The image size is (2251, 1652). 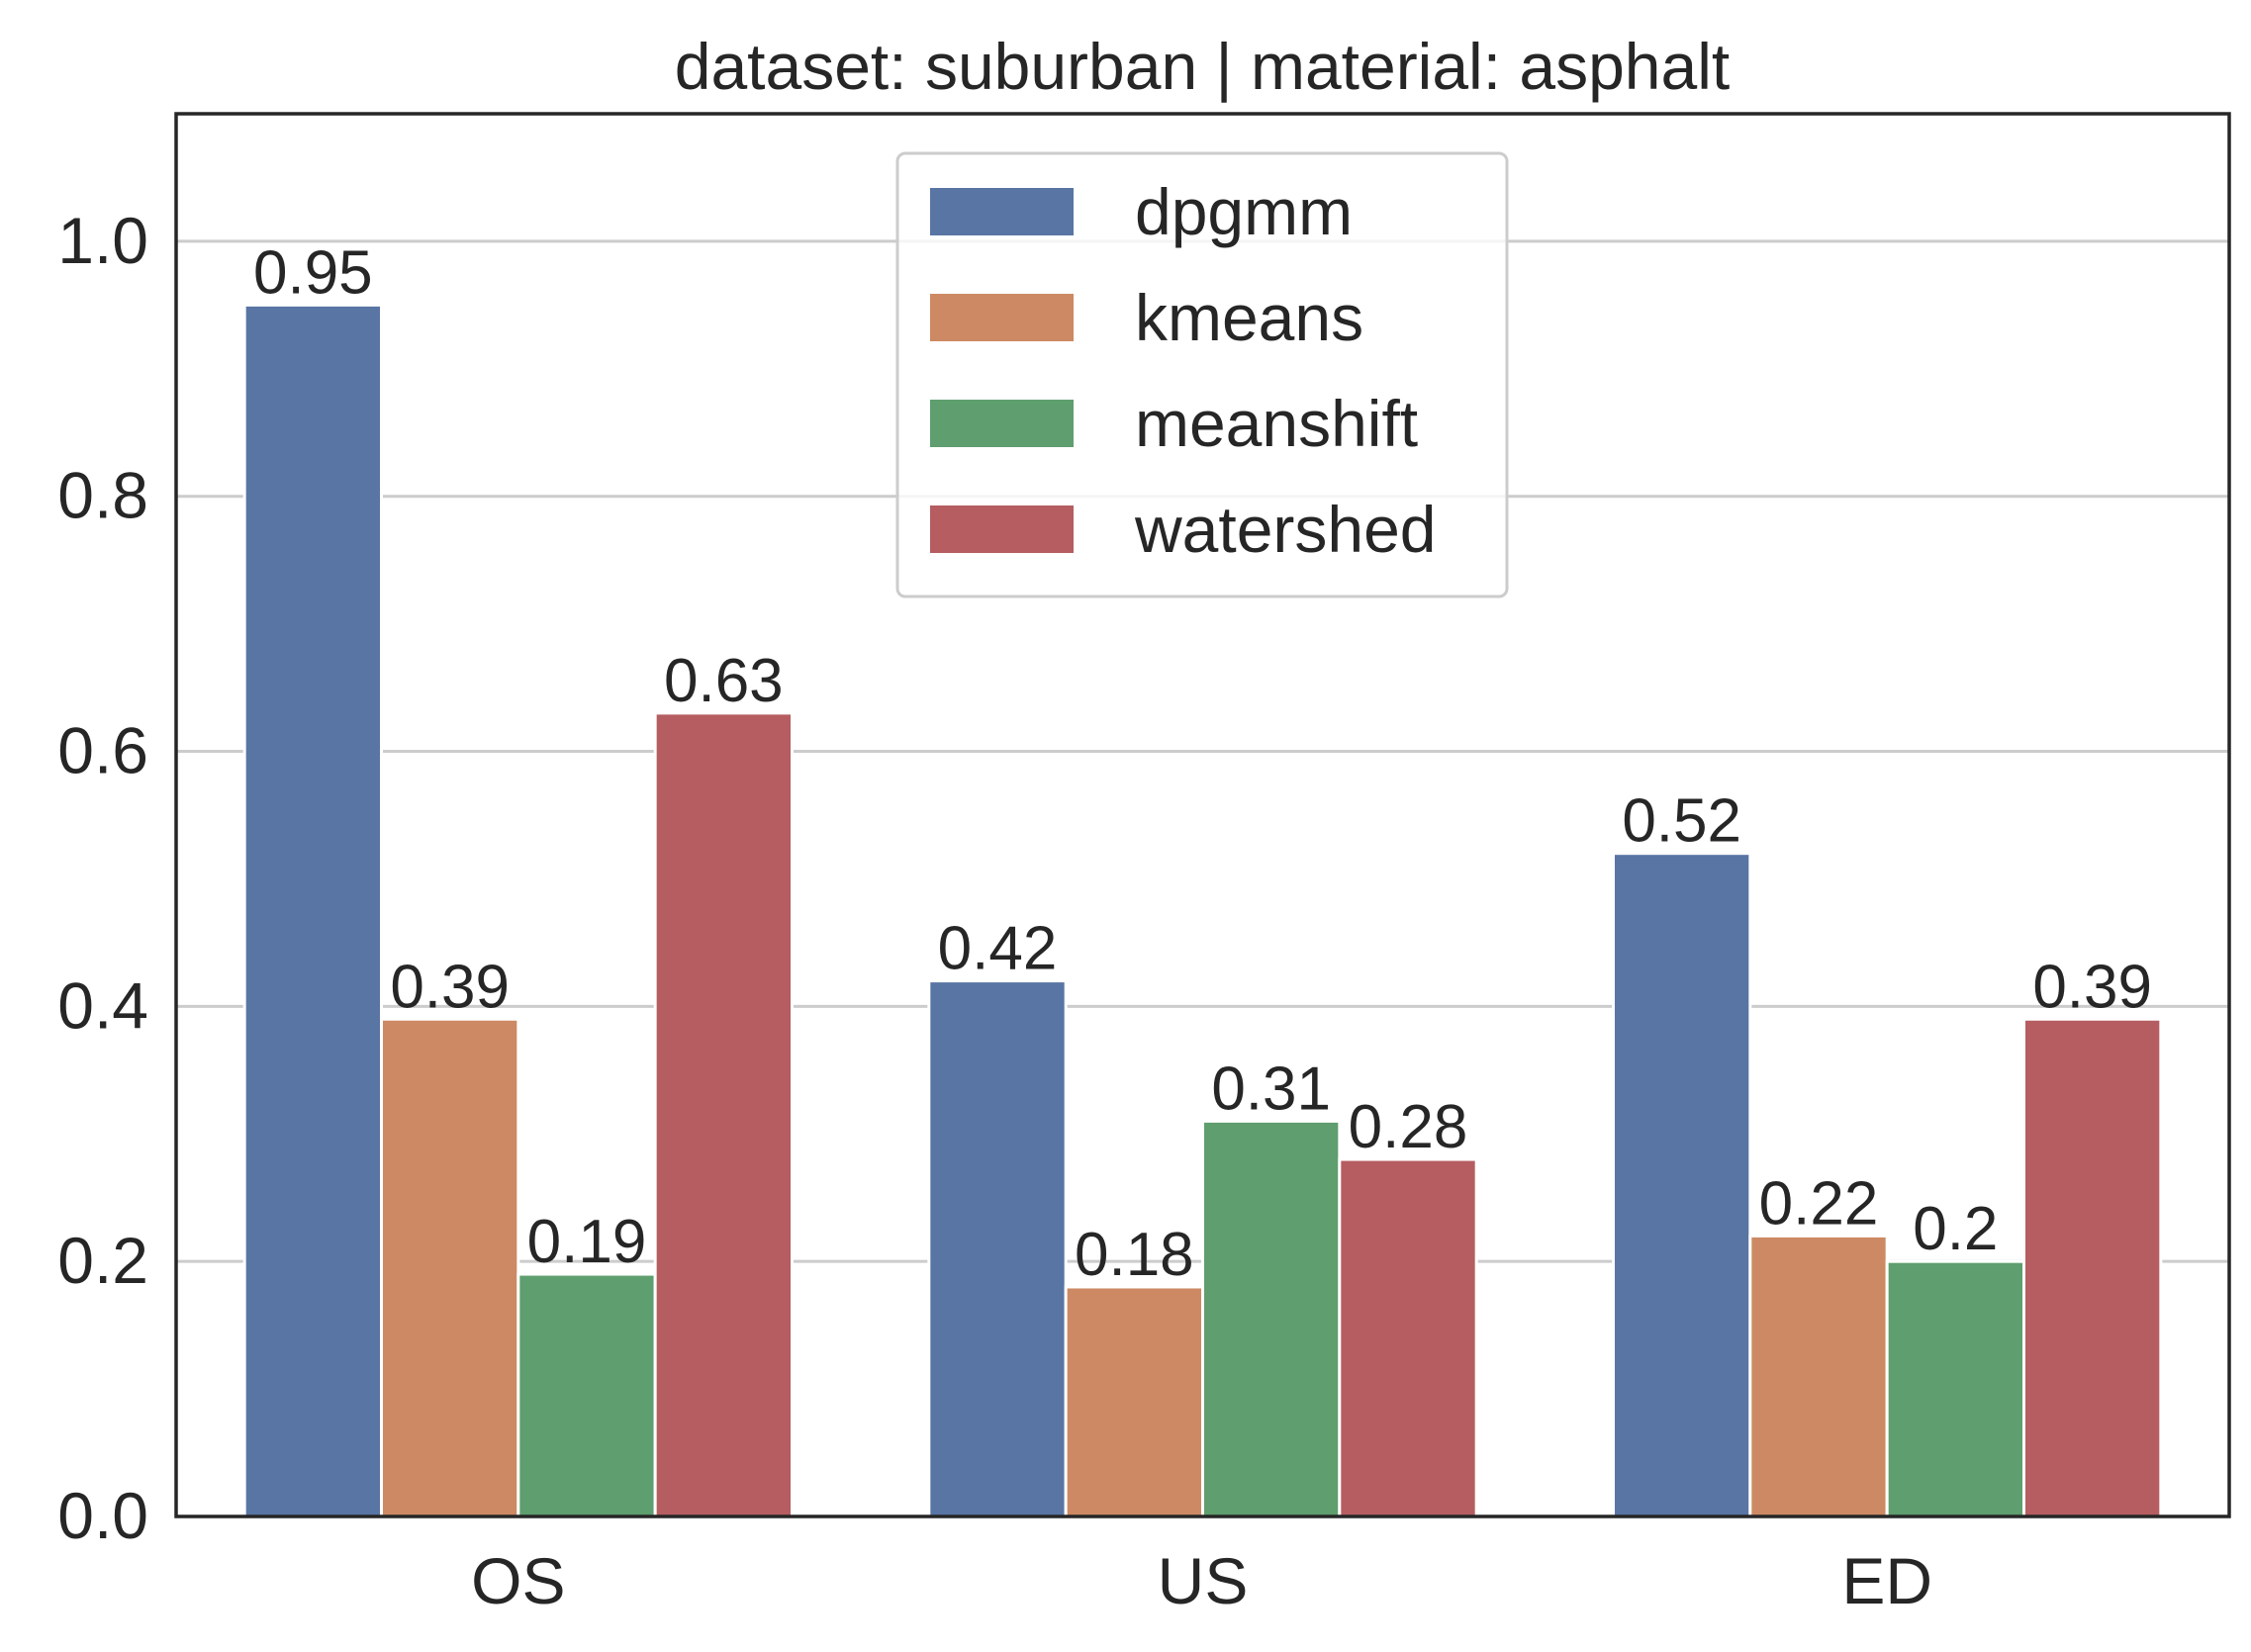 What do you see at coordinates (1819, 1203) in the screenshot?
I see `bar-value-label: 0.22` at bounding box center [1819, 1203].